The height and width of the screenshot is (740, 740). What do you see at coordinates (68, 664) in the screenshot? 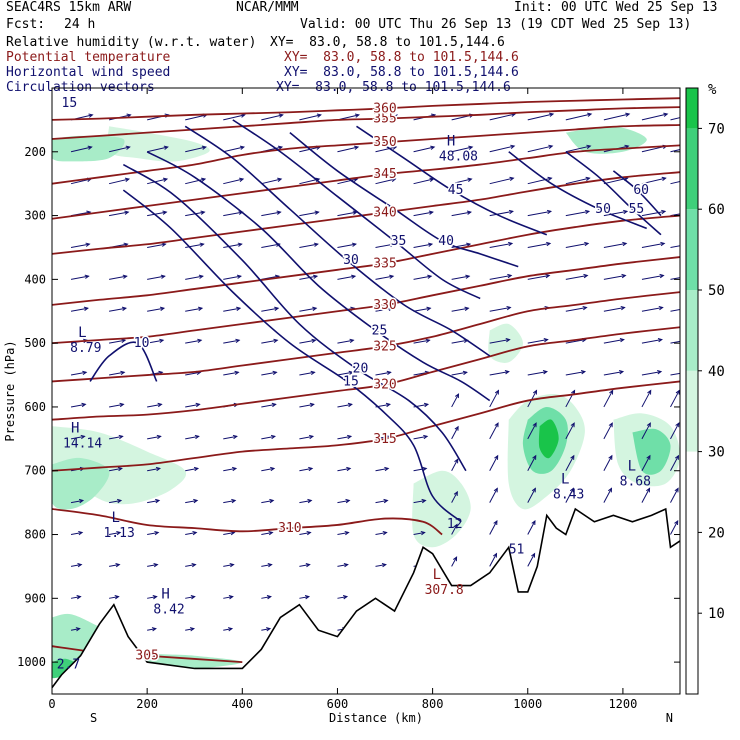
I see `stray-label-1: 2.7` at bounding box center [68, 664].